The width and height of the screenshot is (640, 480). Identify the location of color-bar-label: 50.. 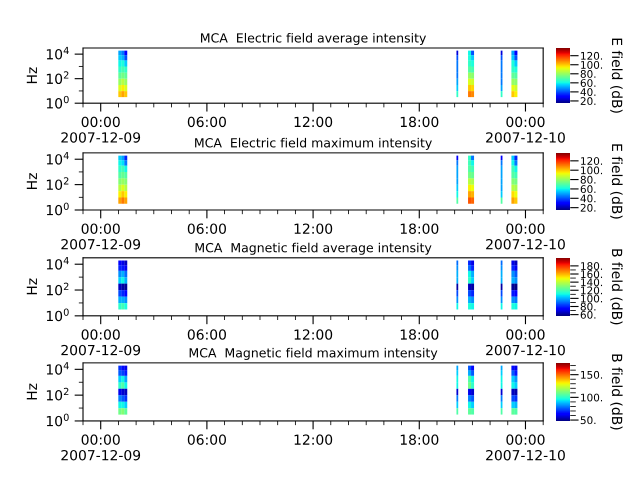
(588, 420).